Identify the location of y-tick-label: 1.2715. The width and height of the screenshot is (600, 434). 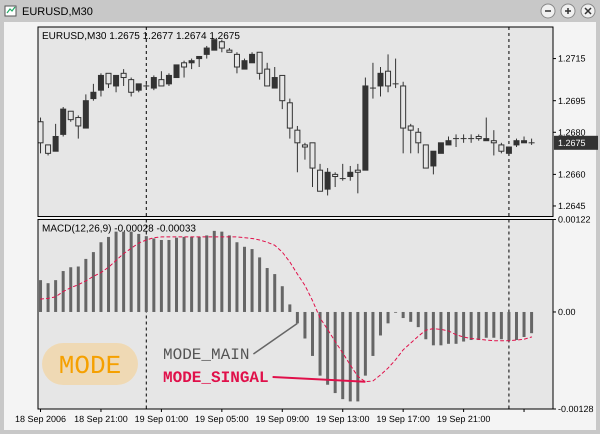
(572, 59).